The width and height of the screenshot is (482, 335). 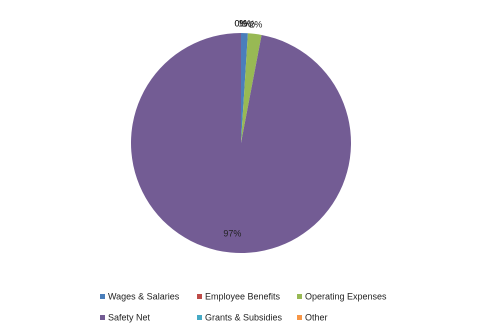 What do you see at coordinates (346, 296) in the screenshot?
I see `legend-label: Operating Expenses` at bounding box center [346, 296].